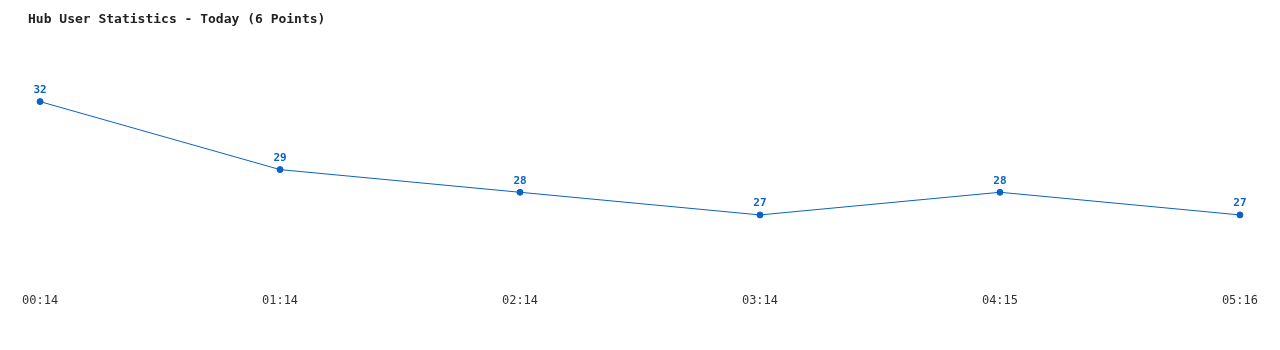 The height and width of the screenshot is (350, 1280). What do you see at coordinates (280, 299) in the screenshot?
I see `x-tick-label: 01:14` at bounding box center [280, 299].